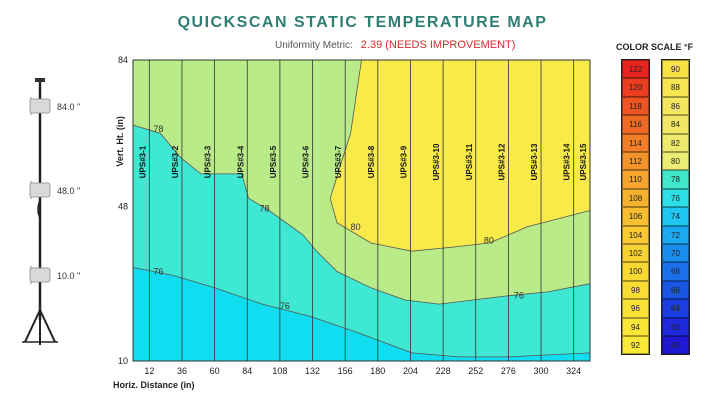 This screenshot has width=720, height=405. What do you see at coordinates (371, 161) in the screenshot?
I see `sensor-label-8: UPS#3-8` at bounding box center [371, 161].